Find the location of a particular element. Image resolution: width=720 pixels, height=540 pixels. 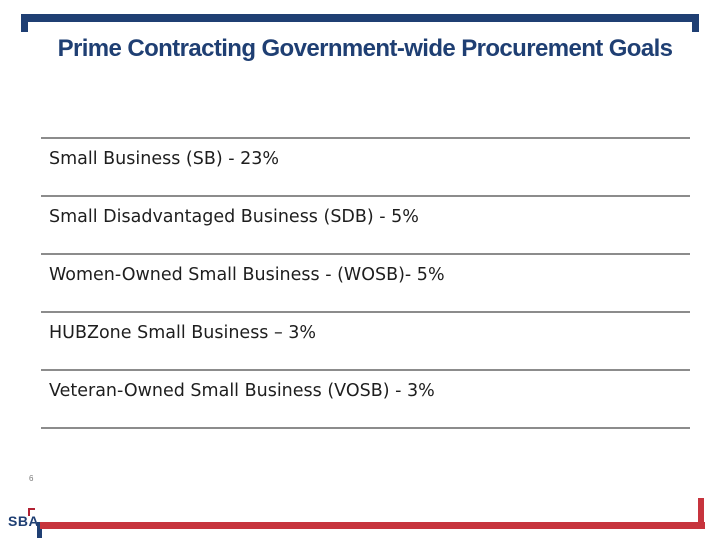

goal-item-sb: Small Business (SB) - 23% is located at coordinates (365, 168).